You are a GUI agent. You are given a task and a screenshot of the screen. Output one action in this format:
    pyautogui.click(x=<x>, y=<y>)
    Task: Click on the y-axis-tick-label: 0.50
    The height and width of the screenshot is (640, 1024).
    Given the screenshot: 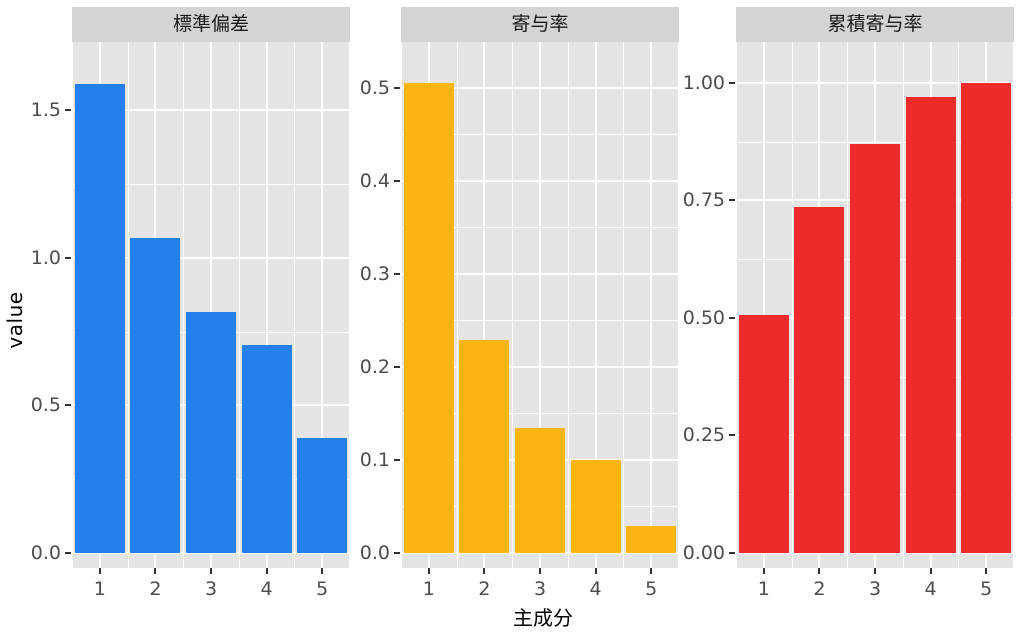 What is the action you would take?
    pyautogui.click(x=703, y=317)
    